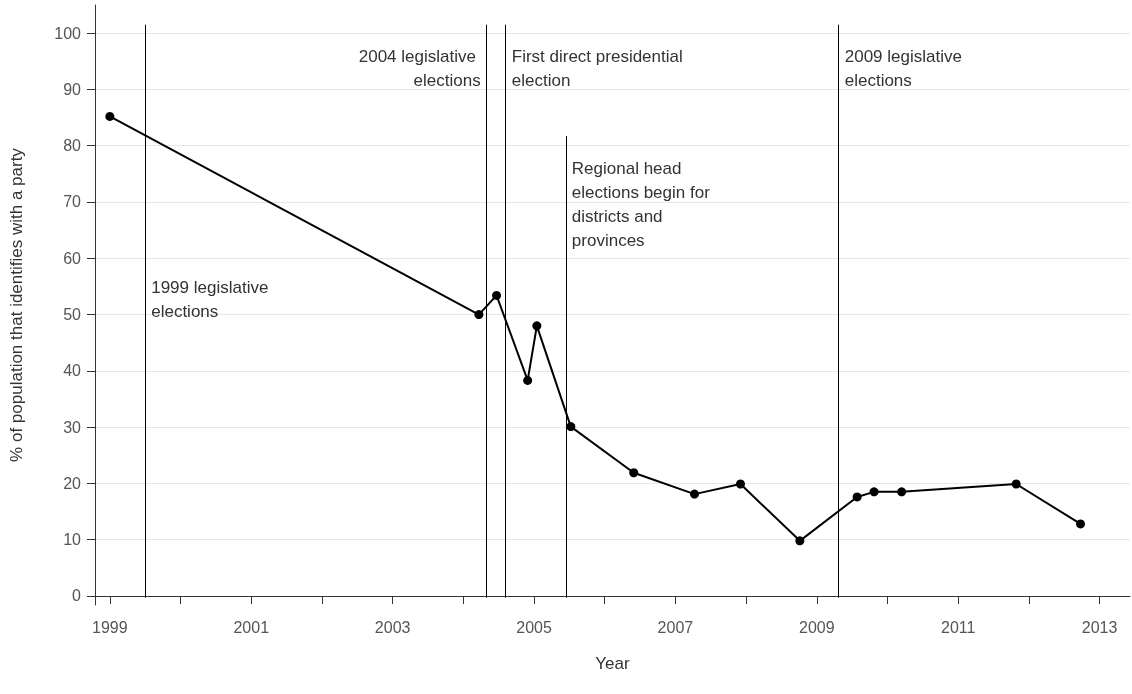 This screenshot has height=694, width=1132. Describe the element at coordinates (72, 540) in the screenshot. I see `y-tick-label: 10` at that location.